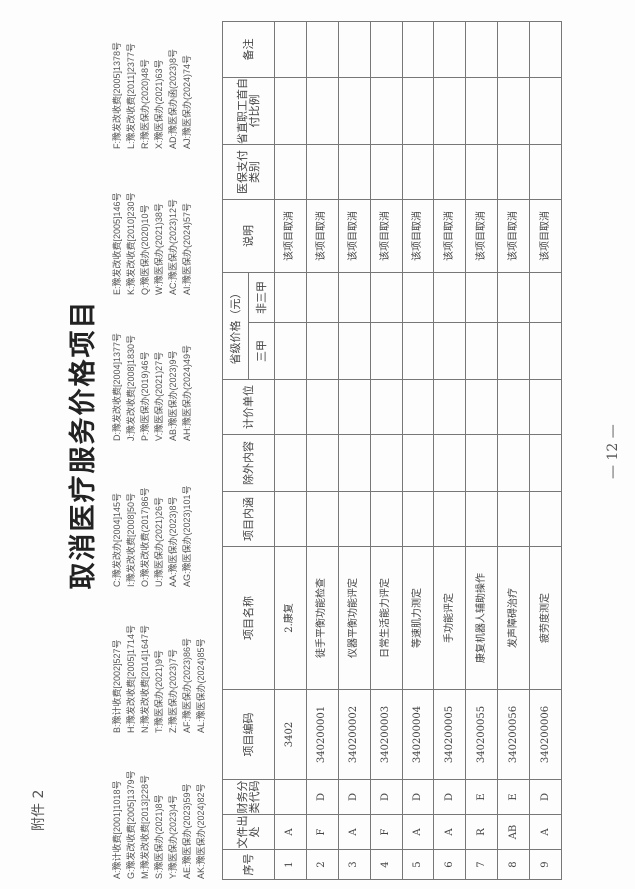 Image resolution: width=635 pixels, height=889 pixels. What do you see at coordinates (145, 826) in the screenshot?
I see `legend-entry: M:豫发改收费[2013]228号` at bounding box center [145, 826].